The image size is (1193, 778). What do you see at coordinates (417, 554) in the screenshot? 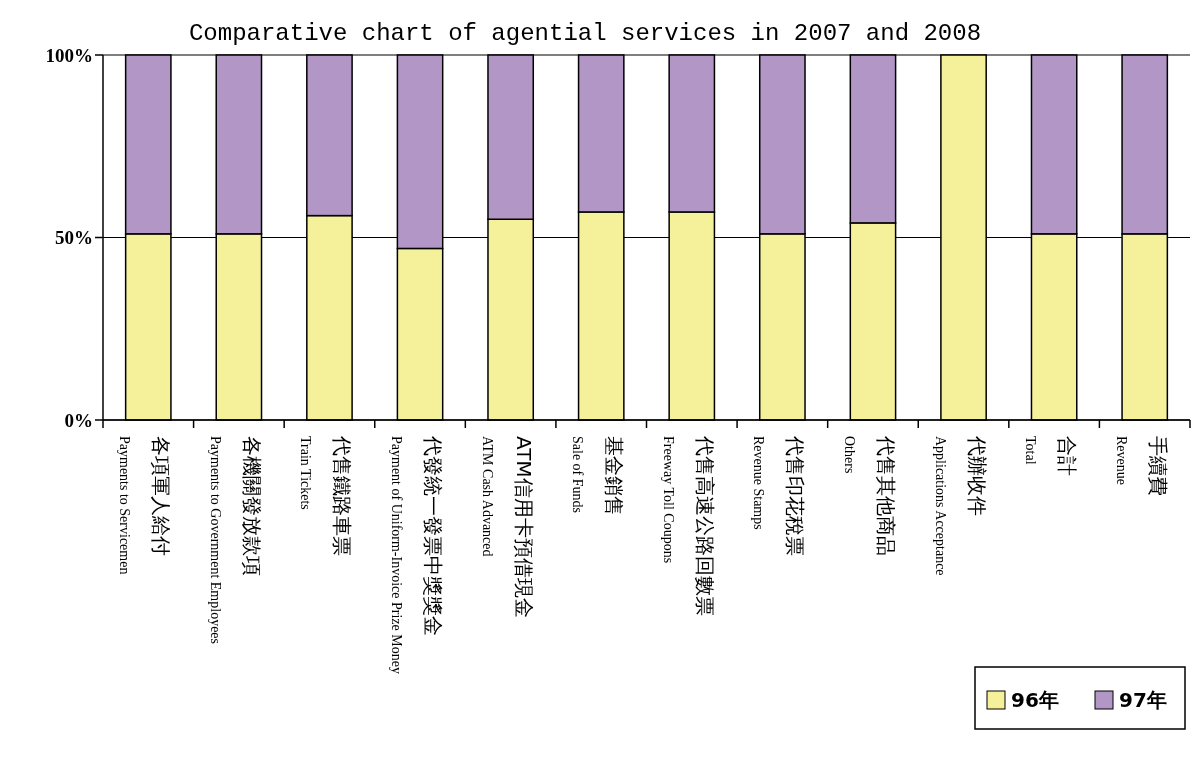
I see `x-tick-label: 代發統一發票中獎獎金 Payment of Uniform-Invoice Prize Money` at bounding box center [417, 554].